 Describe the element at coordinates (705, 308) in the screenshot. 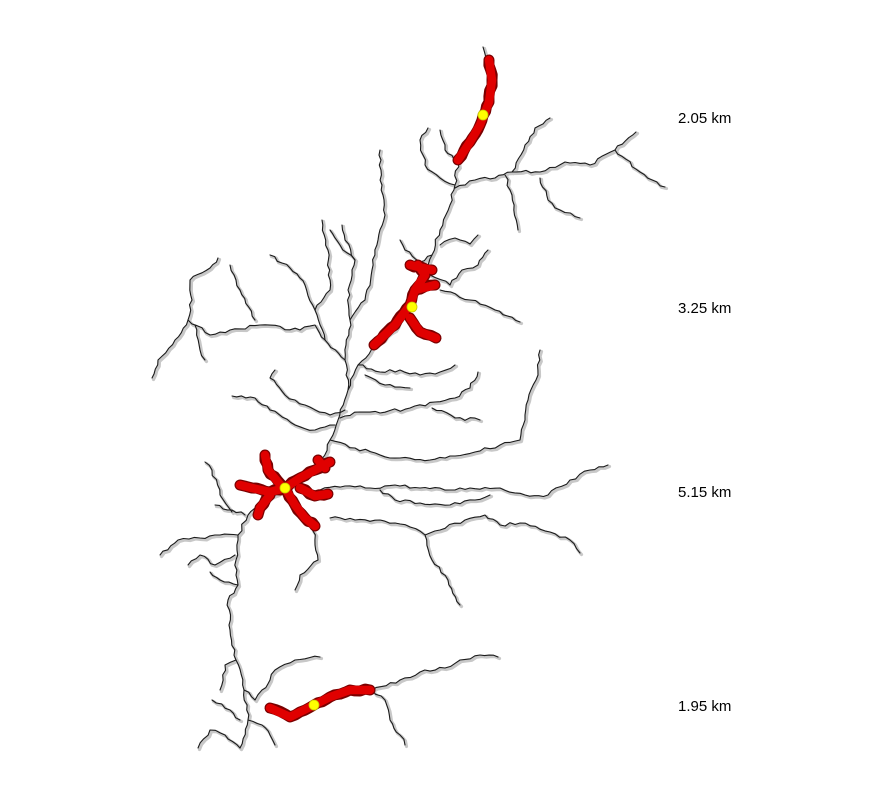

I see `distance-label-site-2: 3.25 km` at that location.